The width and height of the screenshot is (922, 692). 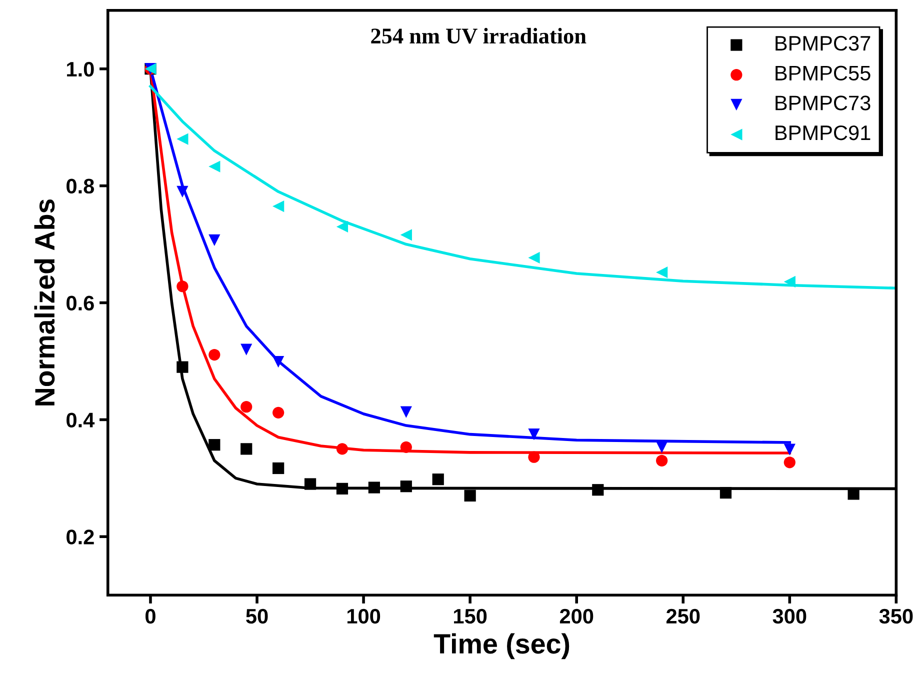 I want to click on legend-label: BPMPC37, so click(x=823, y=43).